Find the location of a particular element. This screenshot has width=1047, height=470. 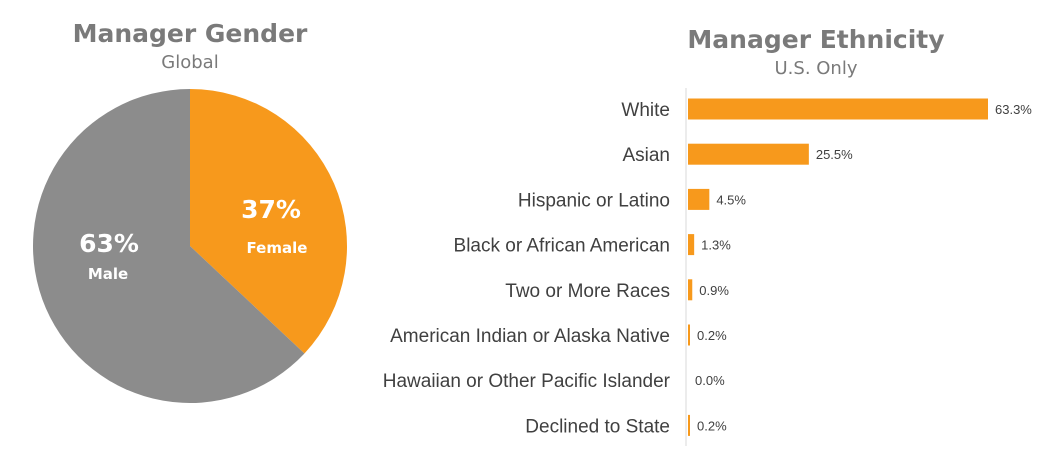

ethnicity-value-label: 0.9% is located at coordinates (714, 290).